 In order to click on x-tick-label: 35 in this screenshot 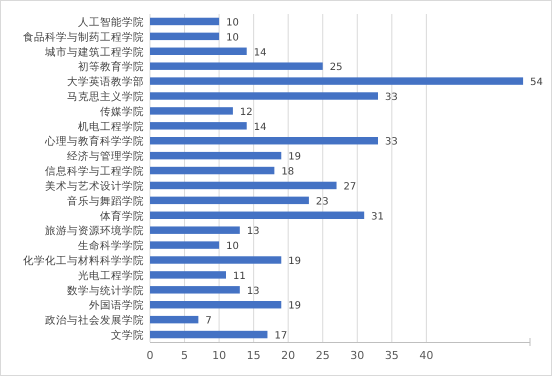, I will do `click(391, 355)`.